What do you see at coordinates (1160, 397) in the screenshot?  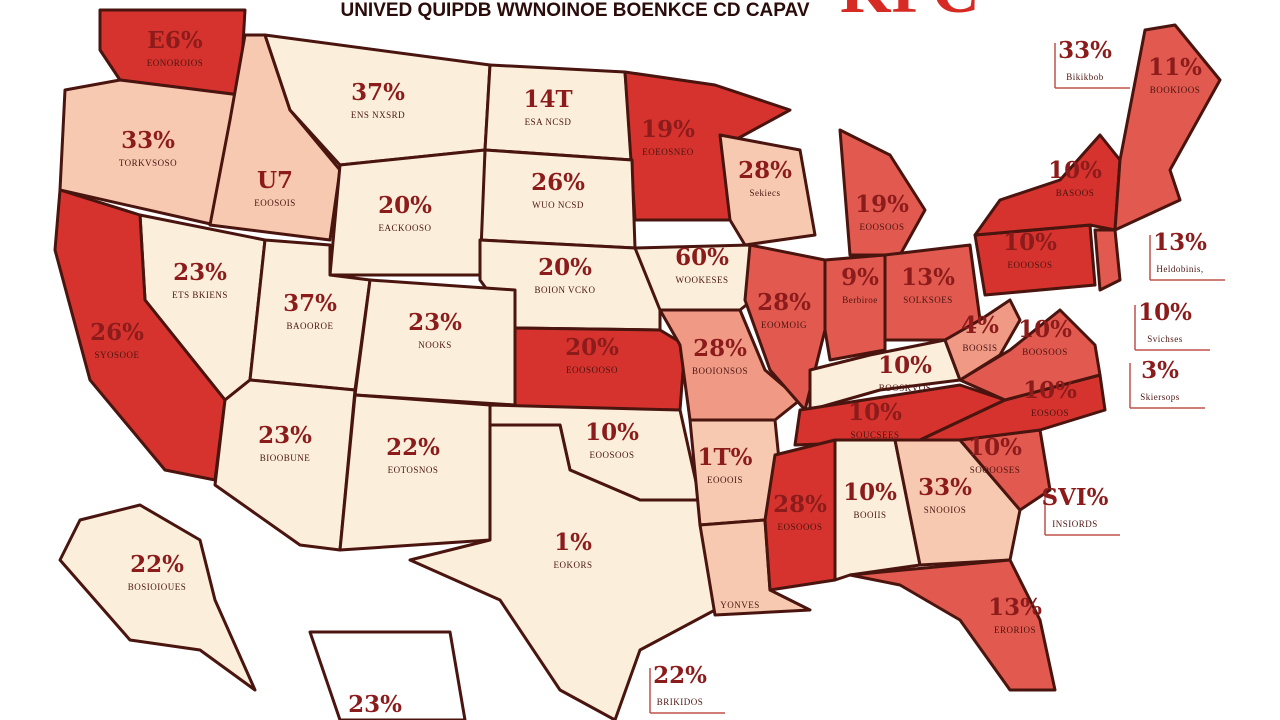 I see `callout-caption: Skiersops` at bounding box center [1160, 397].